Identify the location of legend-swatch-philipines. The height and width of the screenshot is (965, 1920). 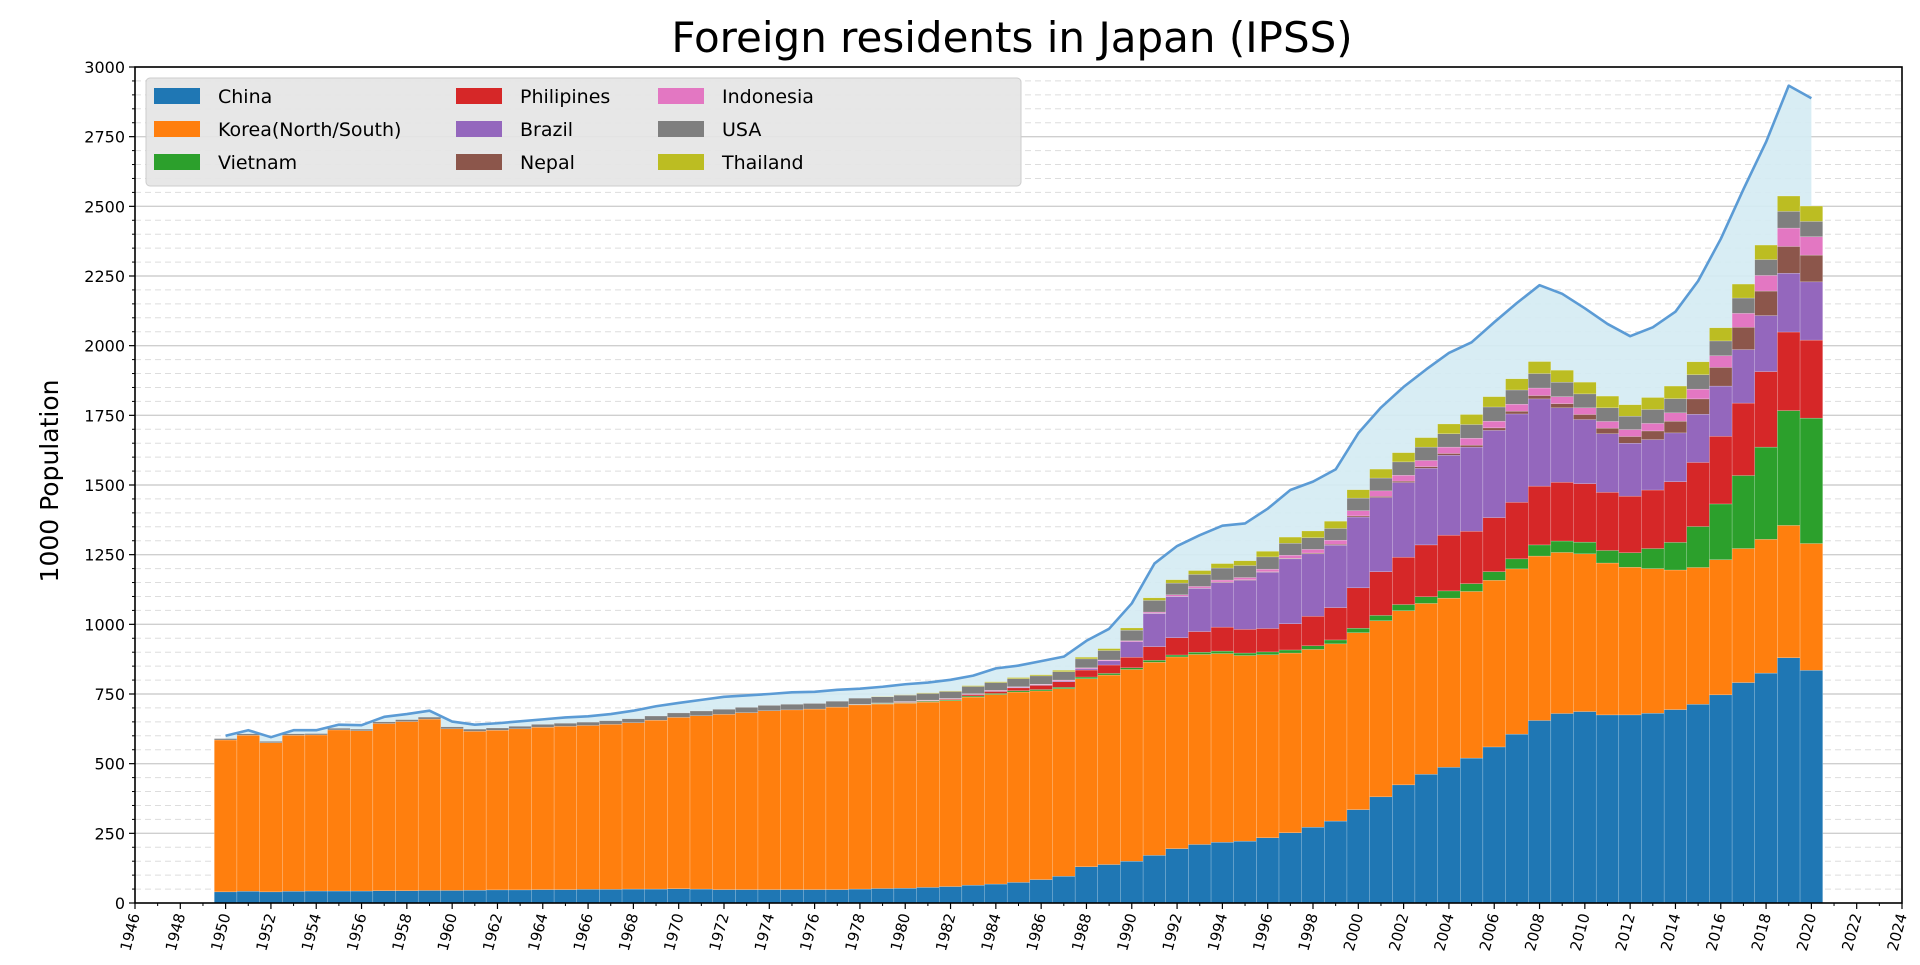
(479, 96).